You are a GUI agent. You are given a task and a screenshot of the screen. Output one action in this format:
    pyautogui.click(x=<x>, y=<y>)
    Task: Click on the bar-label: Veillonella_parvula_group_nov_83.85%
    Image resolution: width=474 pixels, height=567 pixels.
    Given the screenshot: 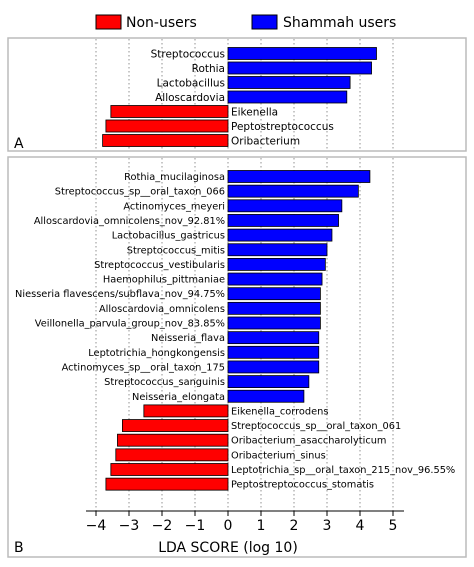 What is the action you would take?
    pyautogui.click(x=130, y=324)
    